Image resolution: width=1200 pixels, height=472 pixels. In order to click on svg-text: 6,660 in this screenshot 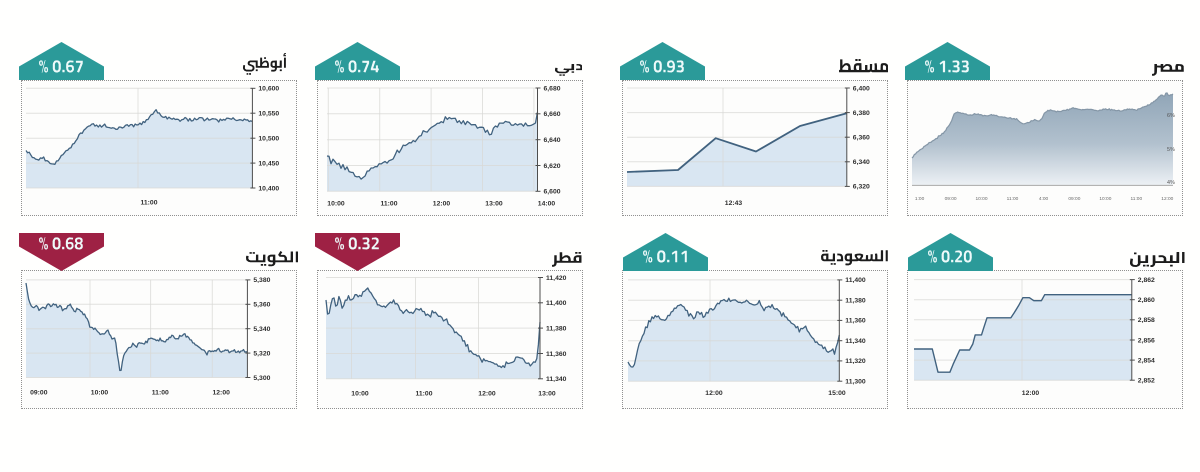, I will do `click(552, 114)`.